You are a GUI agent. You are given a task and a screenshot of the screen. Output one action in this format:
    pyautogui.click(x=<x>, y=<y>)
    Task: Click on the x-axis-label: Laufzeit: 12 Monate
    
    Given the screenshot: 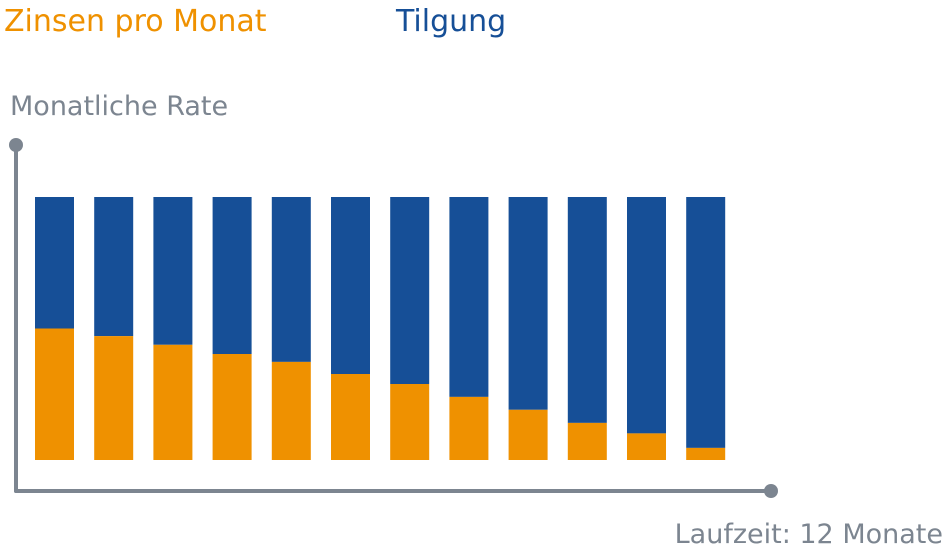 What is the action you would take?
    pyautogui.click(x=808, y=534)
    